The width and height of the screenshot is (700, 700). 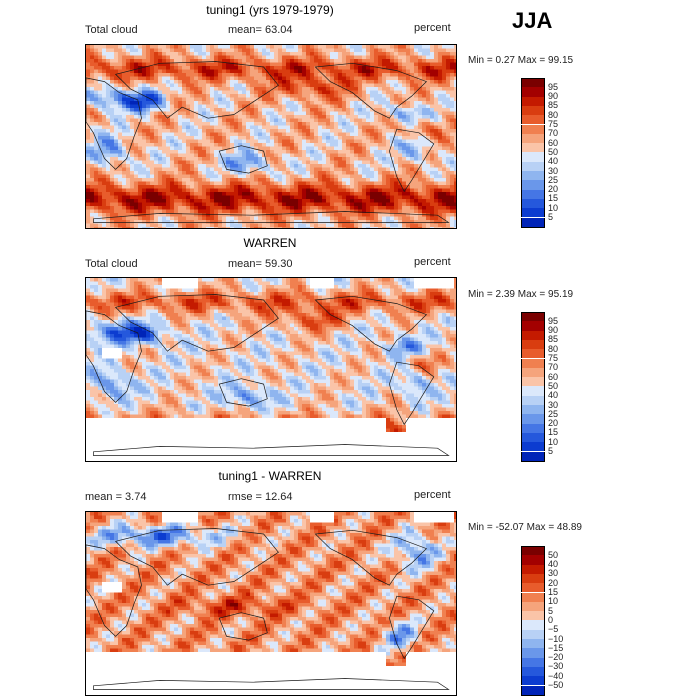 I want to click on season-label: JJA, so click(x=532, y=20).